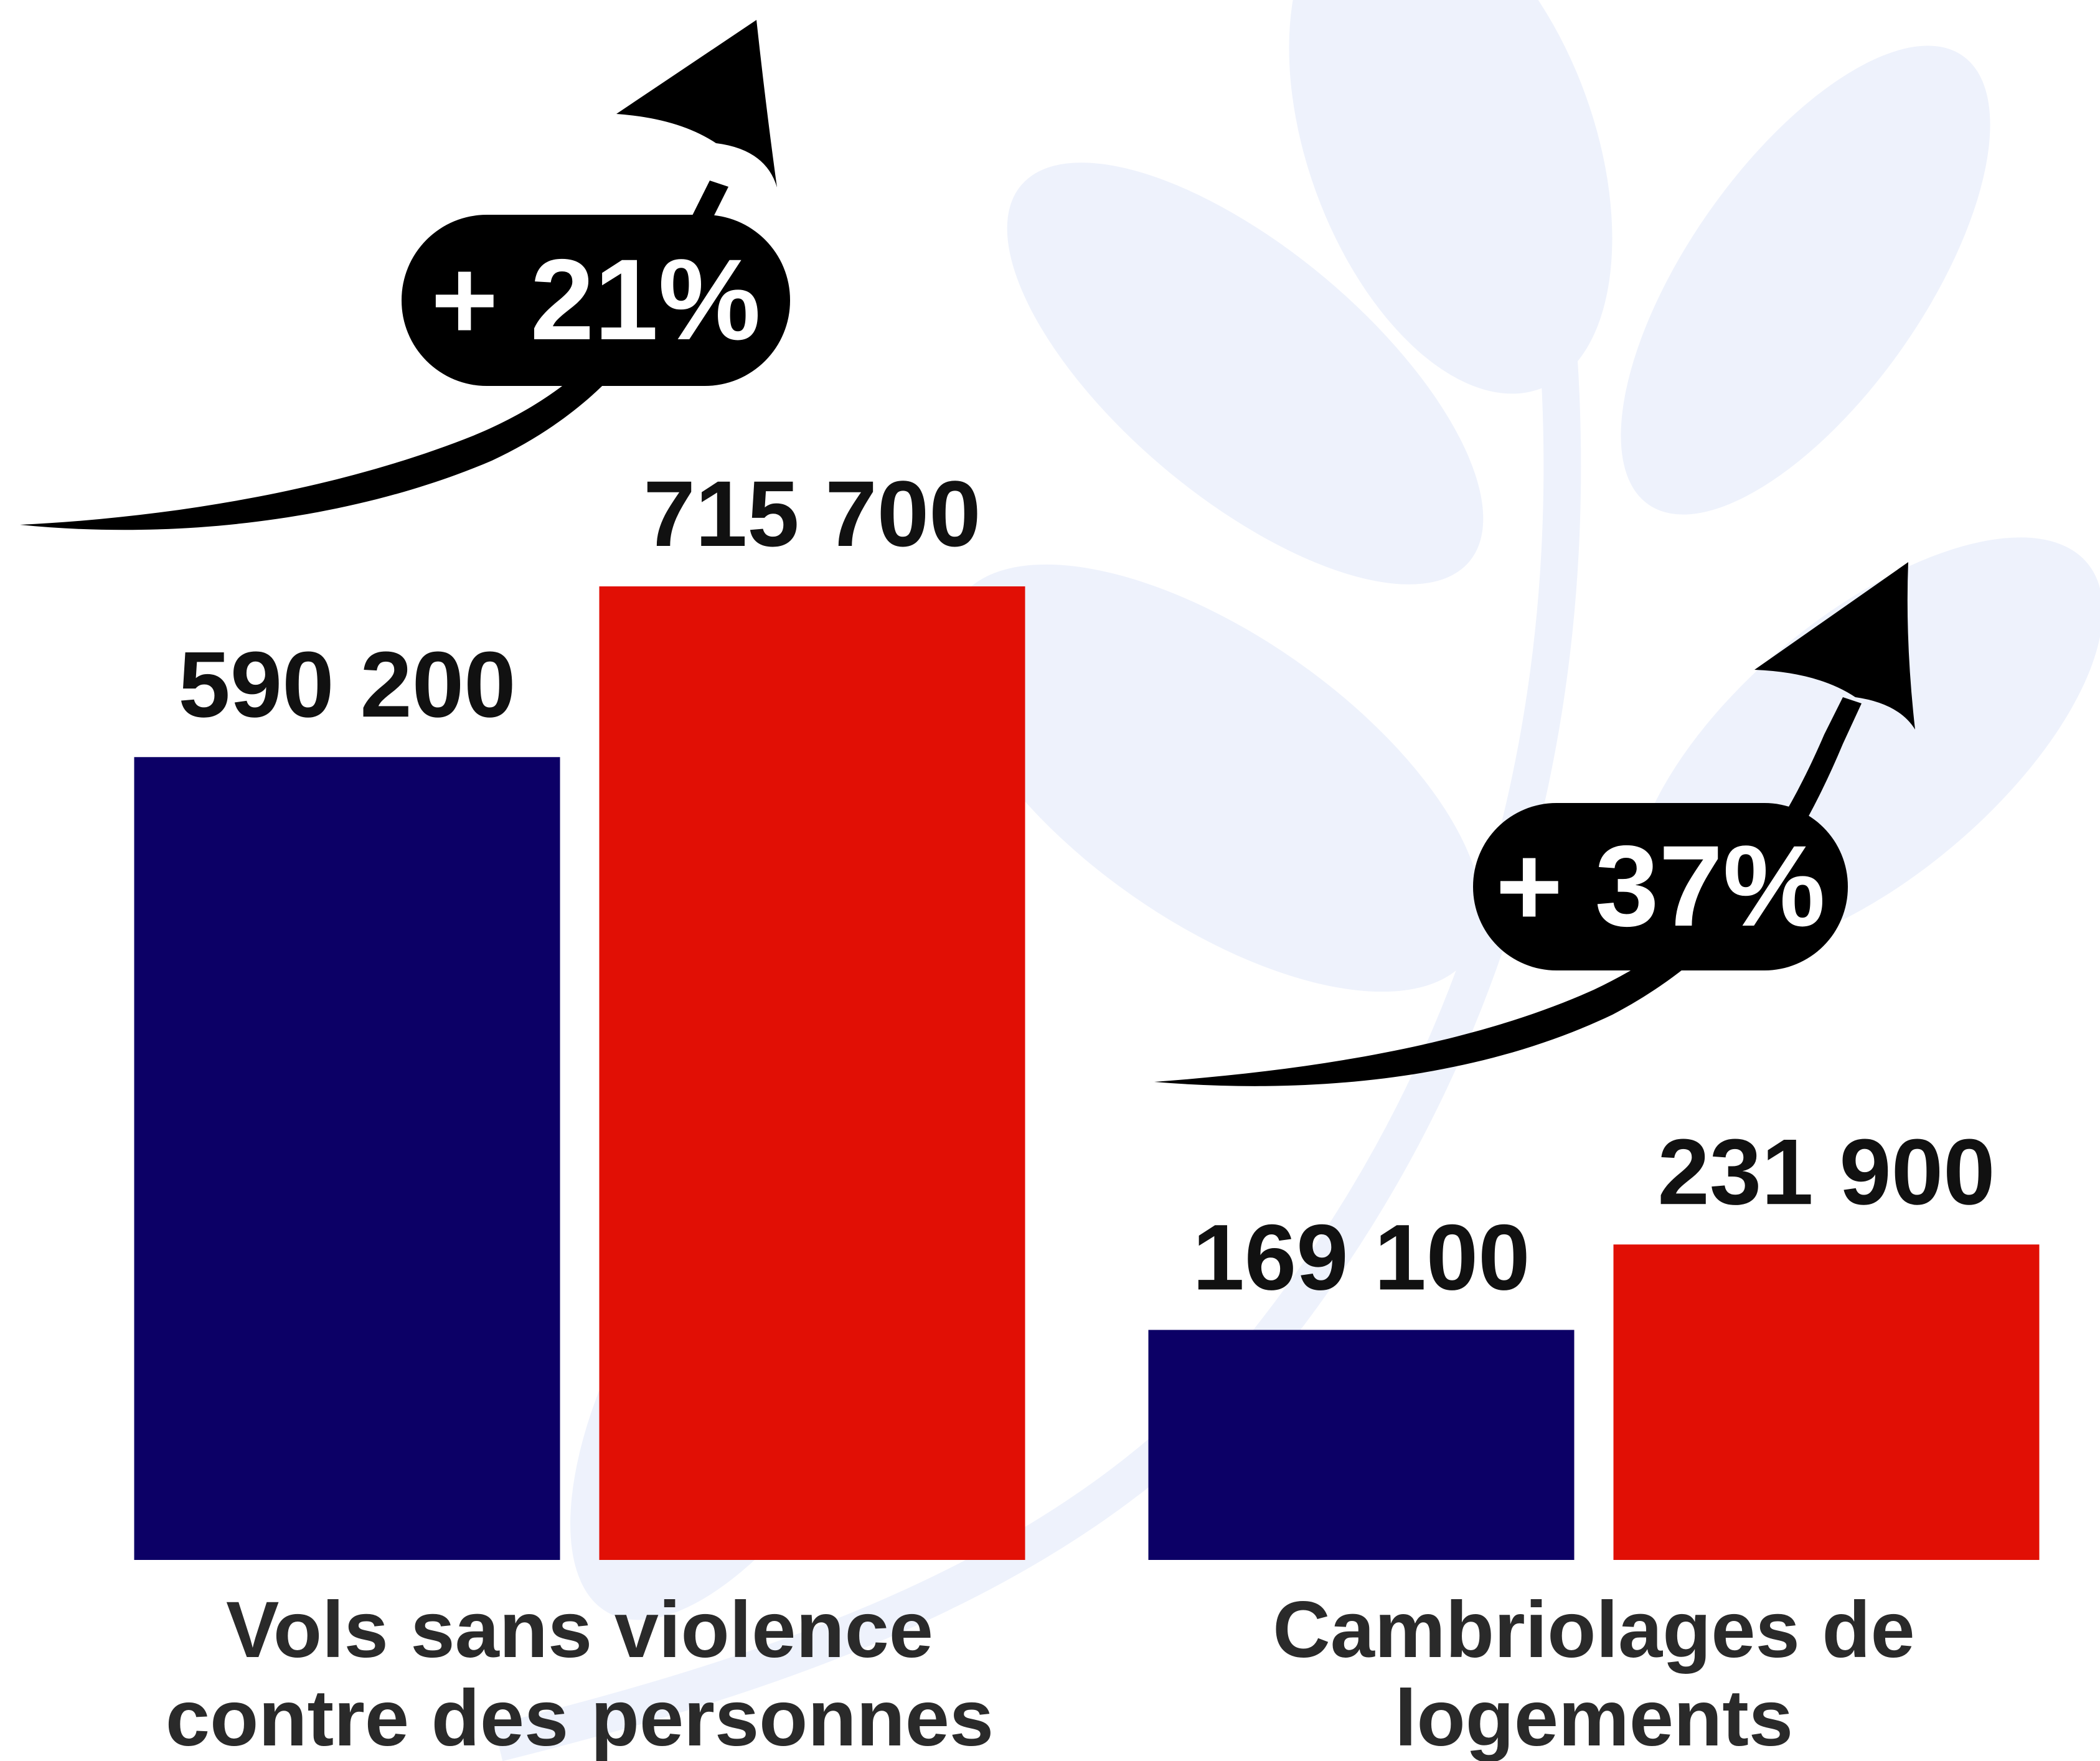 This screenshot has width=2100, height=1761. I want to click on category-label: Cambriolages de logements, so click(1594, 1673).